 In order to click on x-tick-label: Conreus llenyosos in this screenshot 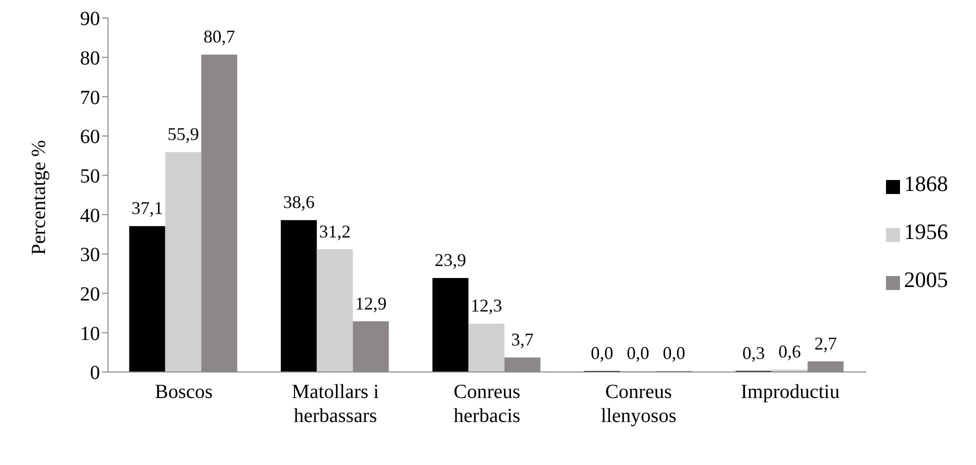, I will do `click(638, 404)`.